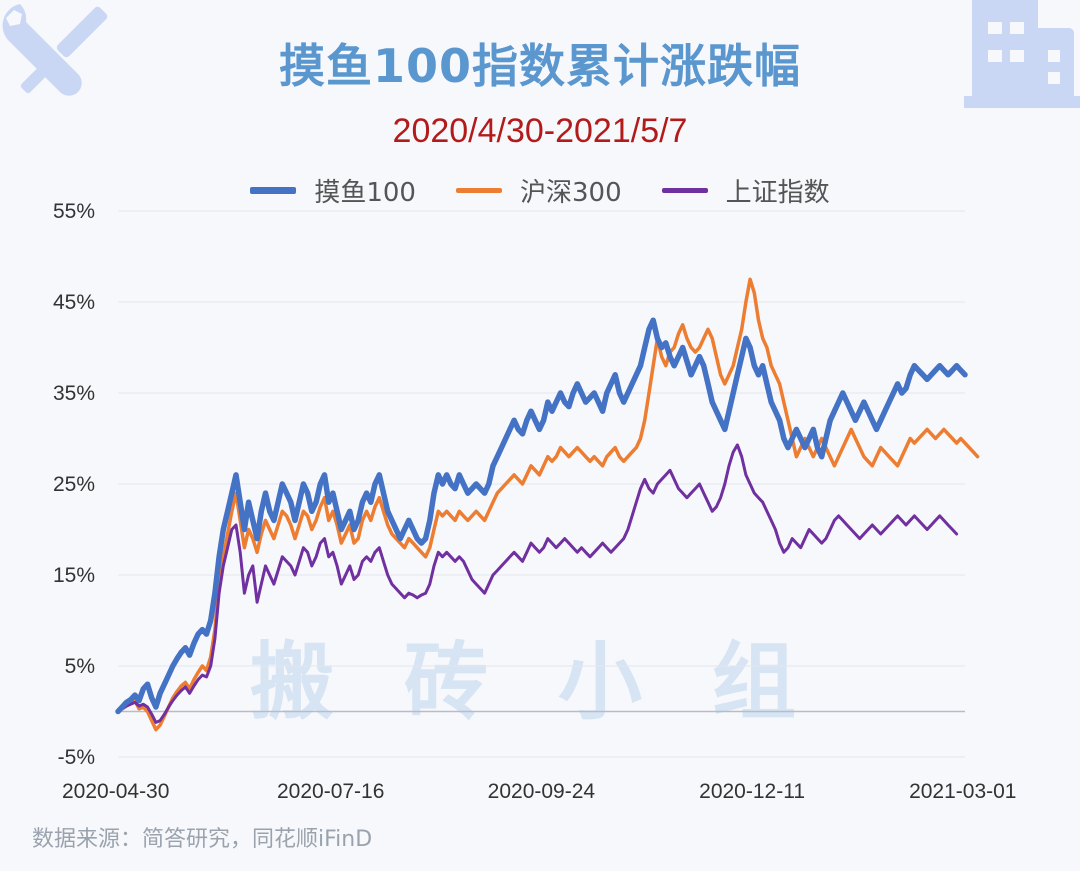 Image resolution: width=1080 pixels, height=871 pixels. I want to click on legend-item-moyu100: 摸鱼100, so click(333, 190).